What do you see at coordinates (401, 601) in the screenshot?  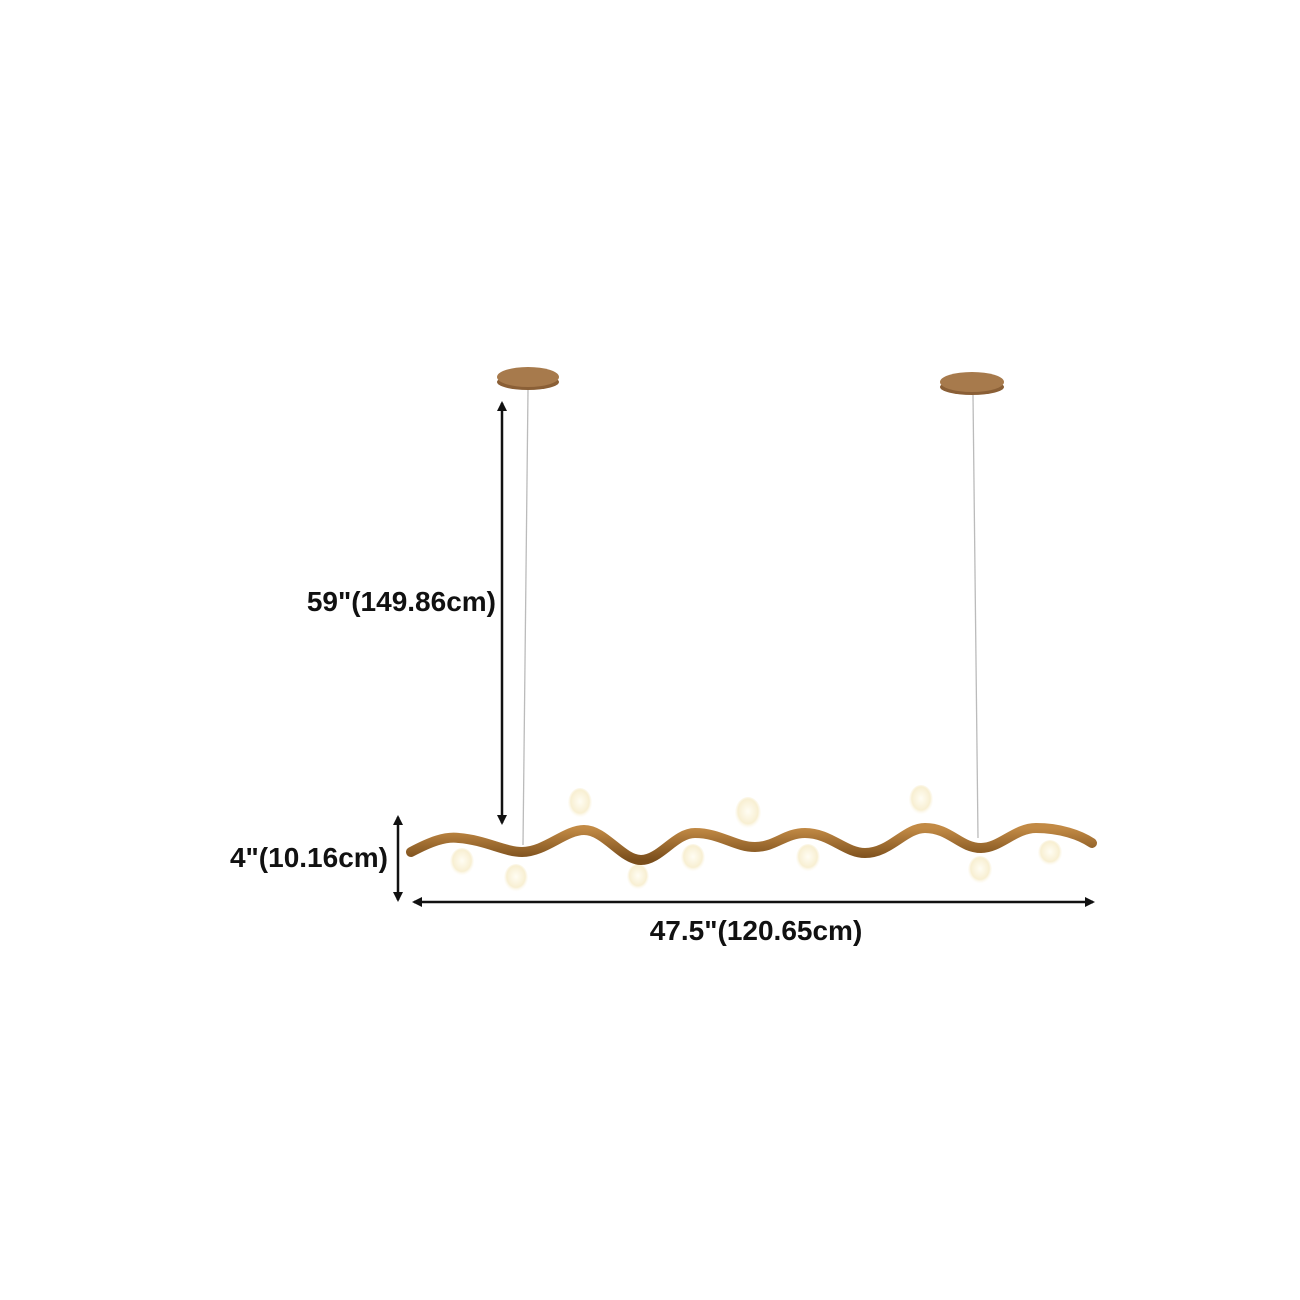 I see `drop-height-label: 59"(149.86cm)` at bounding box center [401, 601].